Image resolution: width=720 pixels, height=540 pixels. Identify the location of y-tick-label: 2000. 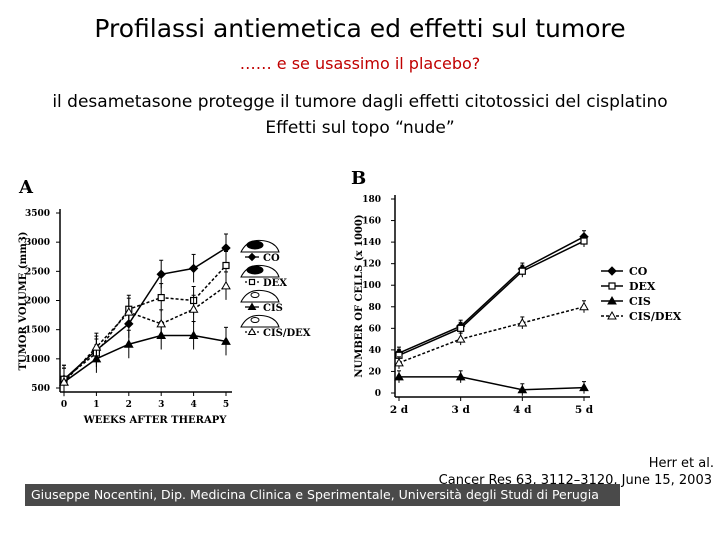
(37, 302).